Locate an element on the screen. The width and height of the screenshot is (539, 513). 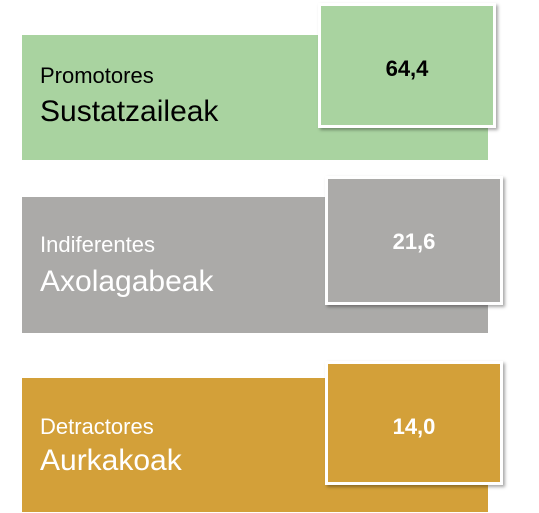
value: 64,4 is located at coordinates (407, 68).